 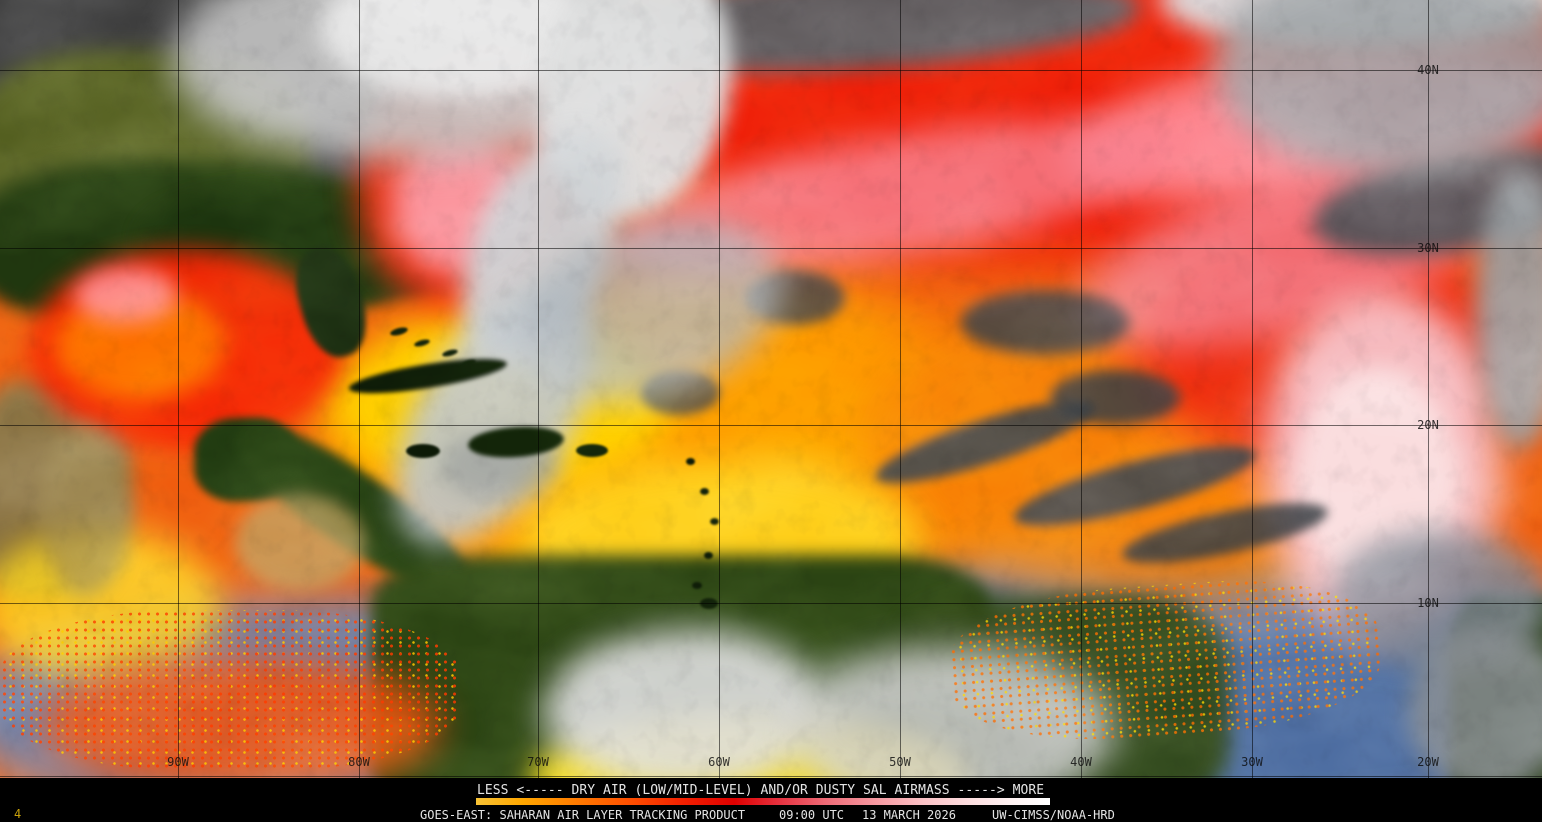 What do you see at coordinates (1428, 762) in the screenshot?
I see `longitude-label: 20W` at bounding box center [1428, 762].